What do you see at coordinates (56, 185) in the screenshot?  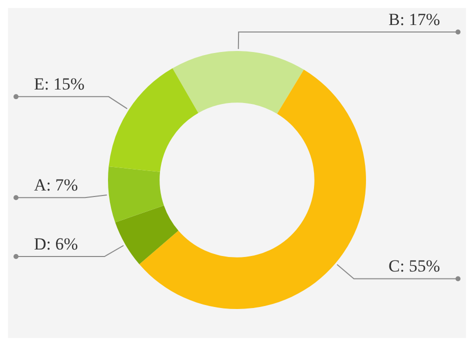 I see `slice-label: A: 7%` at bounding box center [56, 185].